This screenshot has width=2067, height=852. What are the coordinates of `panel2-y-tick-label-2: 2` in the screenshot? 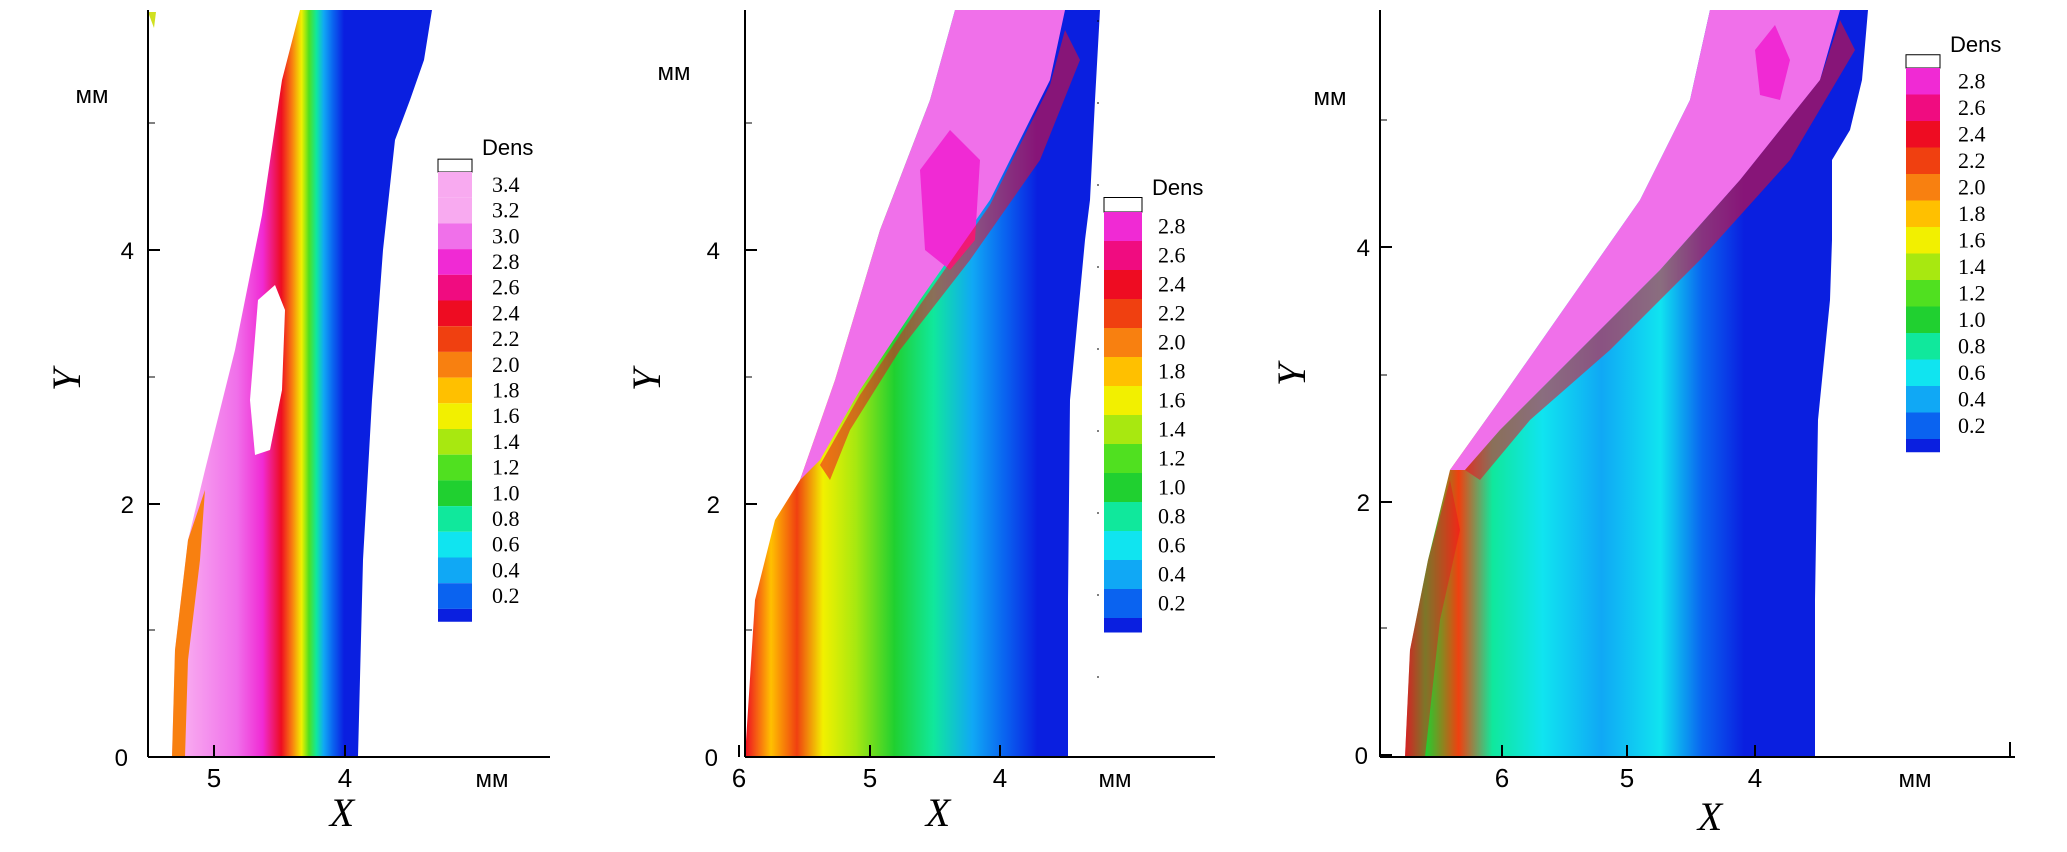 It's located at (713, 505).